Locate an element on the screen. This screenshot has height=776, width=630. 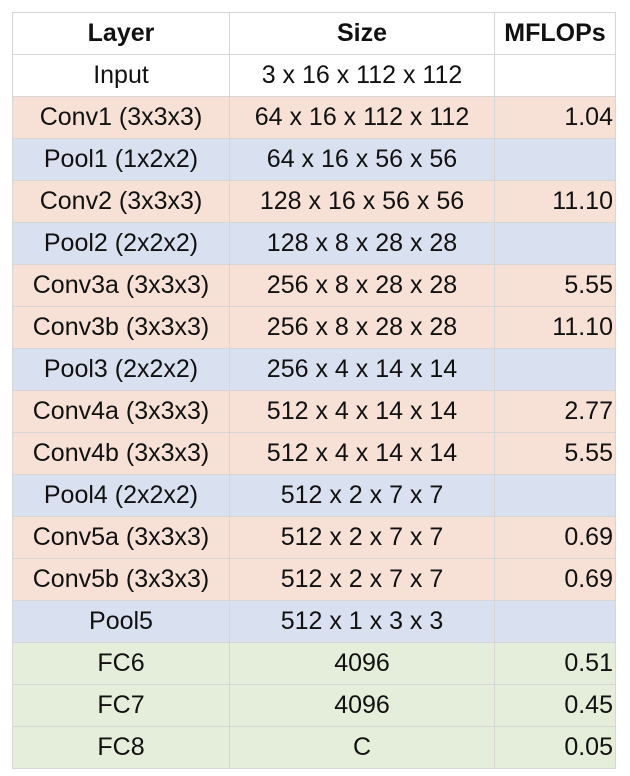
size-cell: 128 x 8 x 28 x 28 is located at coordinates (362, 243).